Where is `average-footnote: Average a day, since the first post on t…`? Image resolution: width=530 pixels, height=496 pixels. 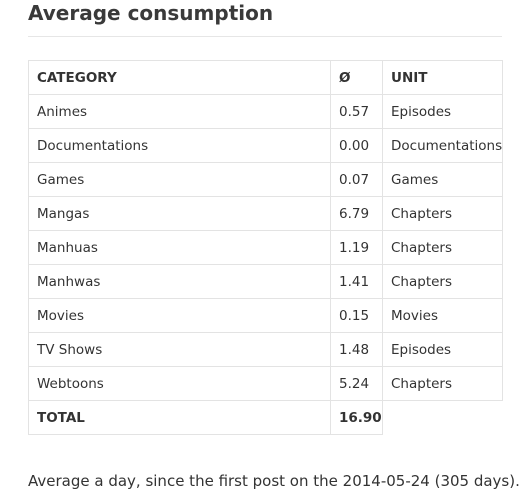
average-footnote: Average a day, since the first post on t… is located at coordinates (274, 481).